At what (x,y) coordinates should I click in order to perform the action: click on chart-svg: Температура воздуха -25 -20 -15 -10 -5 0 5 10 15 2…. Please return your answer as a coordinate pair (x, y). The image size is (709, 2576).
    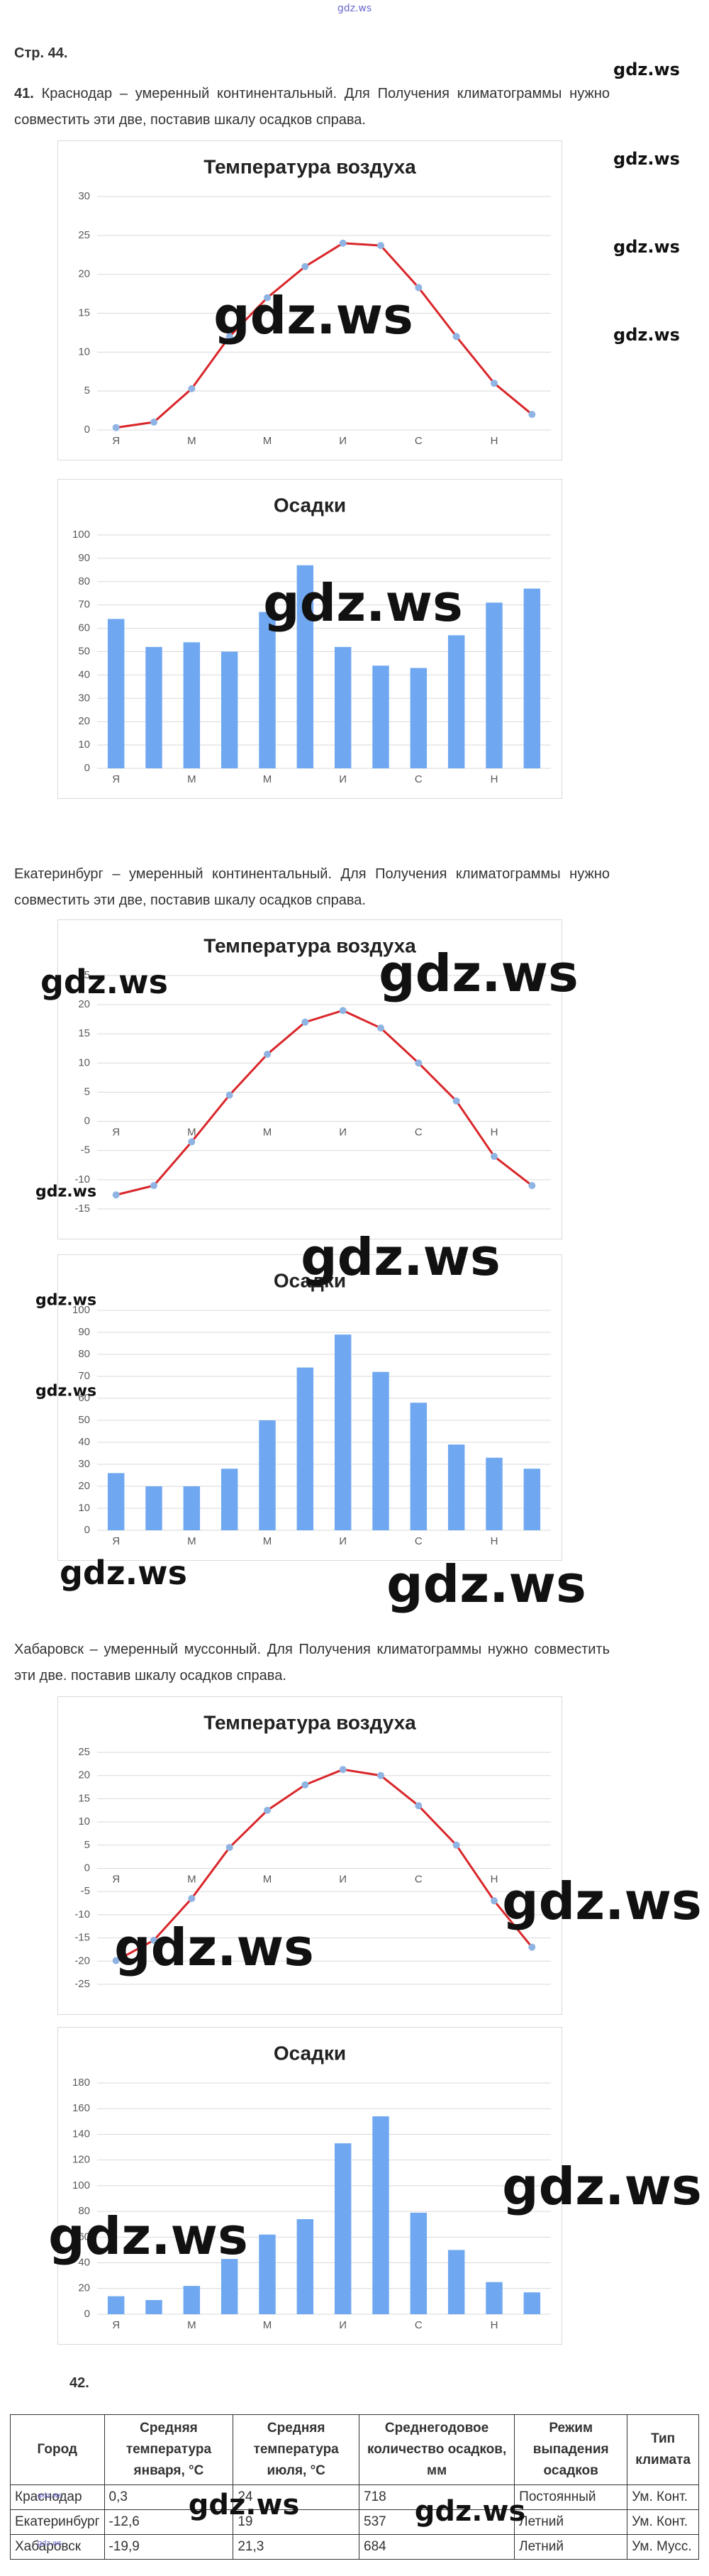
    Looking at the image, I should click on (312, 1850).